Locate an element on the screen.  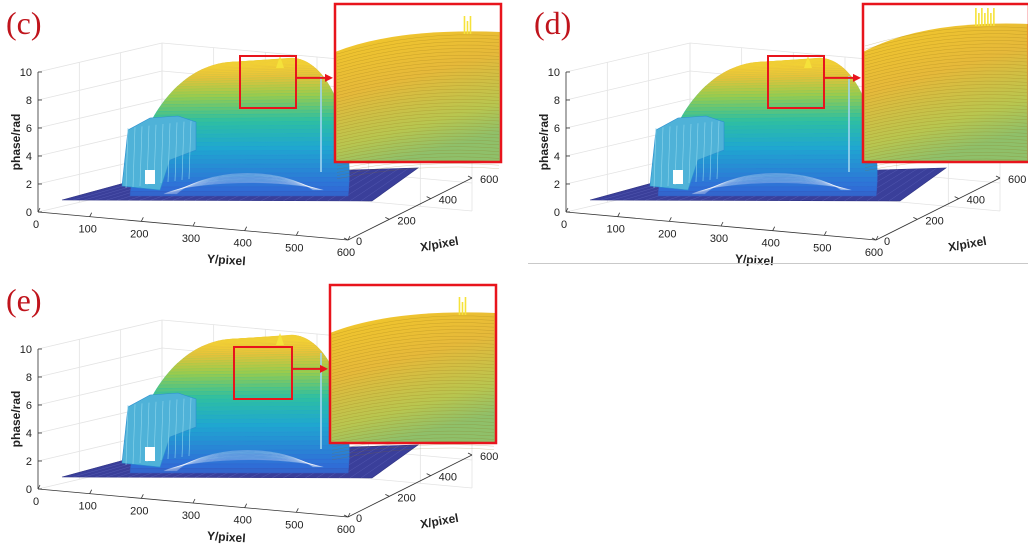
x-axis-line is located at coordinates (410, 209).